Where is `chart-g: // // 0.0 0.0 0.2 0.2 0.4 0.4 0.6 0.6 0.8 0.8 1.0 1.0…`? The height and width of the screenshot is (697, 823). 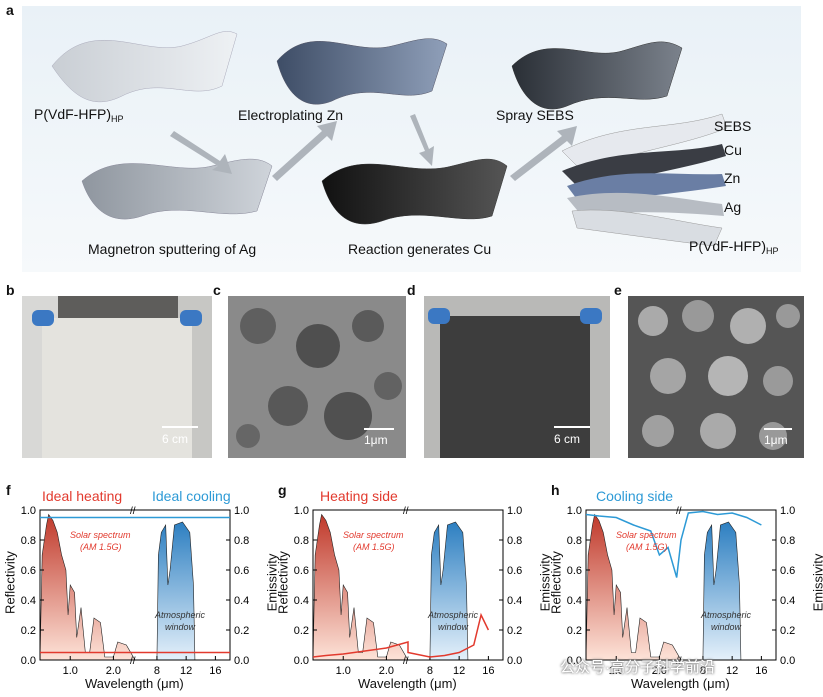
chart-g: // // 0.0 0.0 0.2 0.2 0.4 0.4 0.6 0.6 0.8 0.8 1.0 1.0… is located at coordinates (408, 591).